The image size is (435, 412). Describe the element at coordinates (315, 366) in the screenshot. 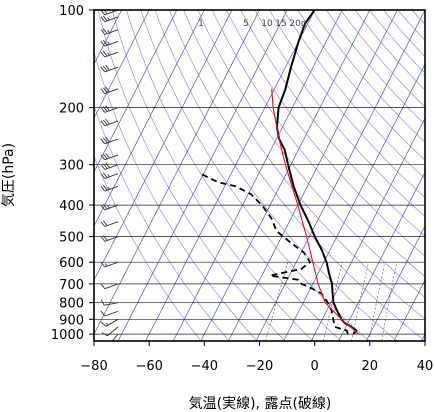

I see `x-tick-label: 0` at that location.